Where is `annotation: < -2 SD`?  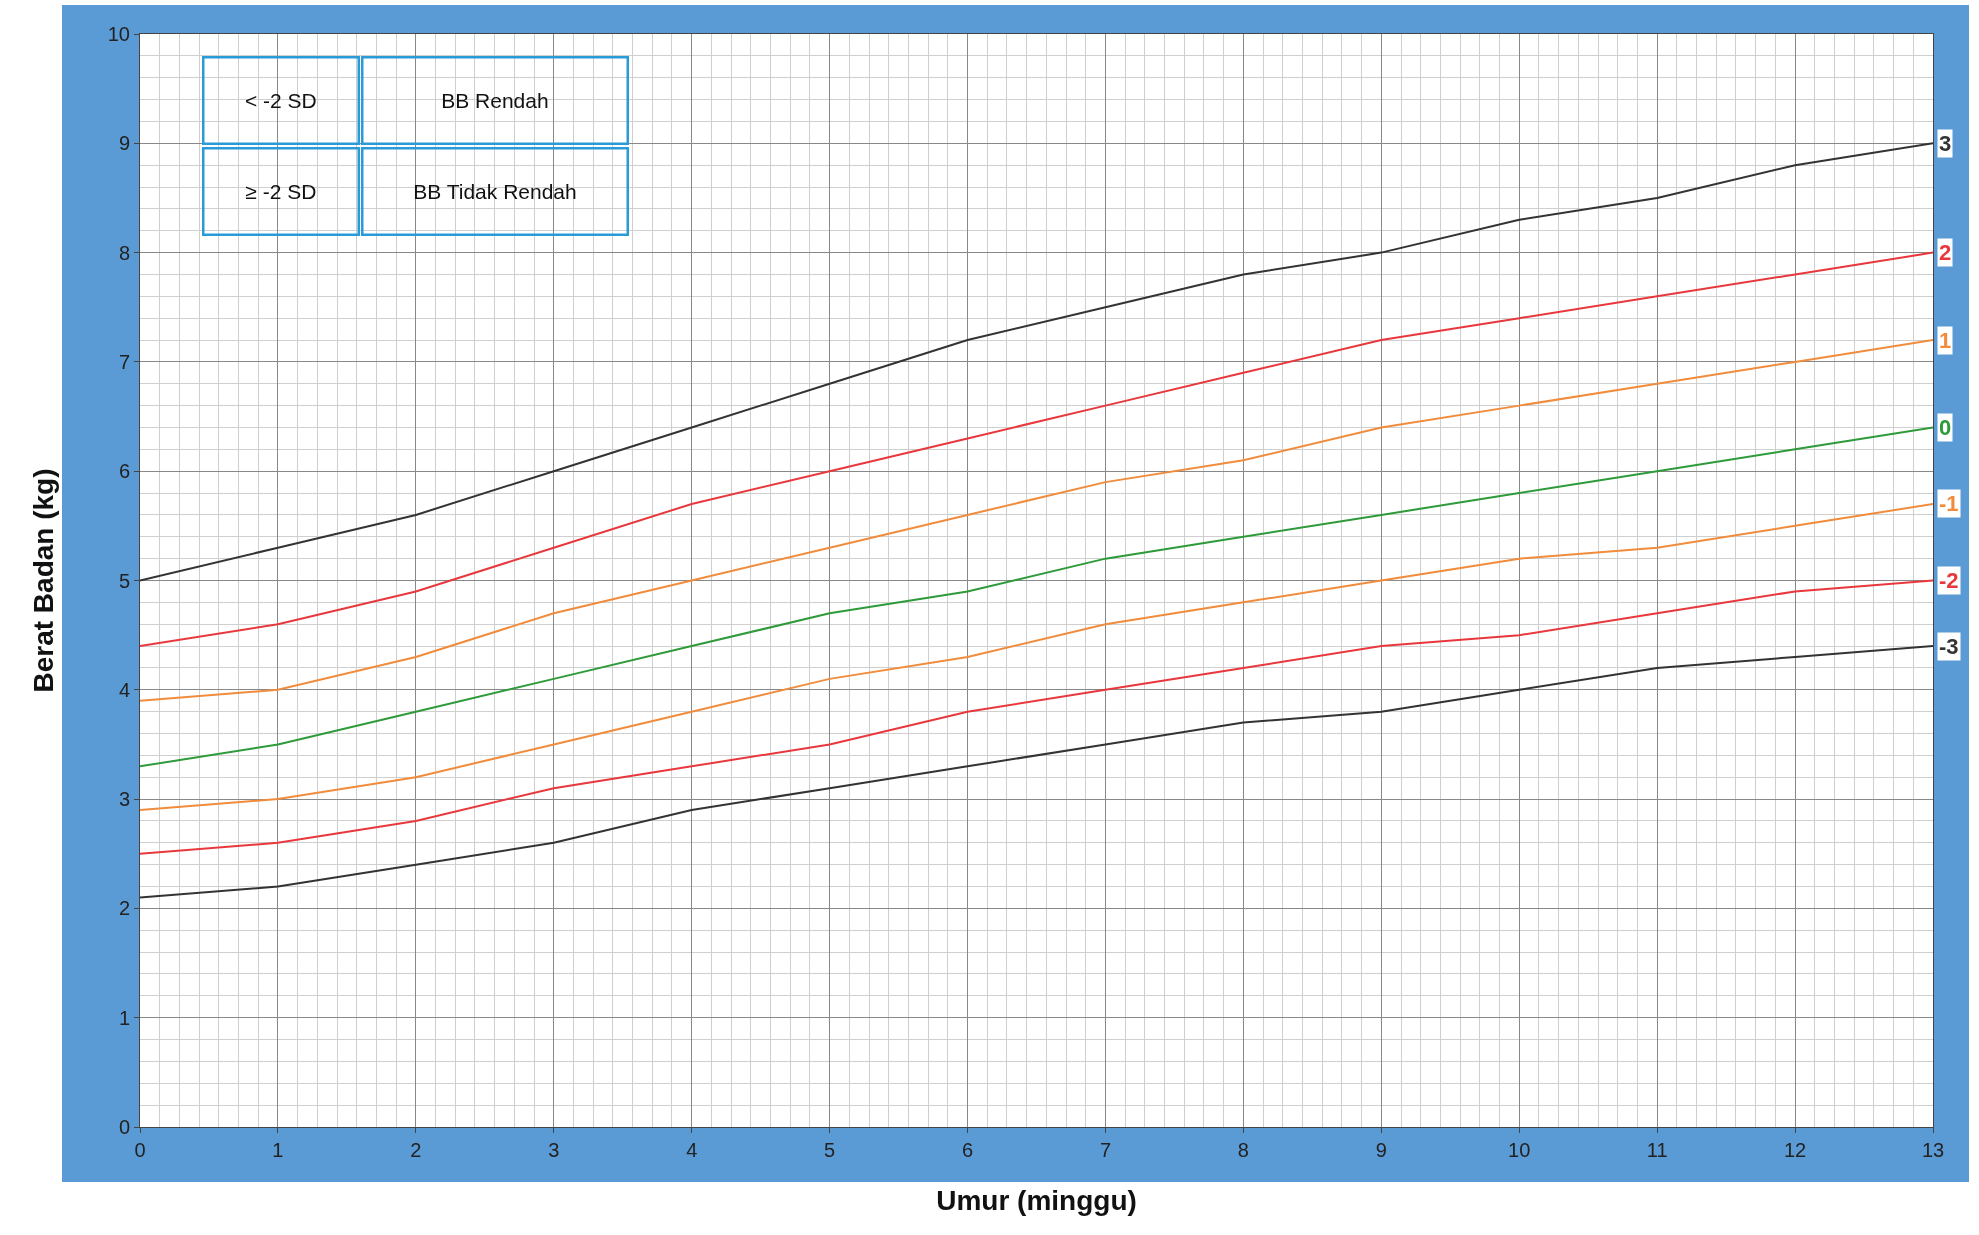
annotation: < -2 SD is located at coordinates (280, 101).